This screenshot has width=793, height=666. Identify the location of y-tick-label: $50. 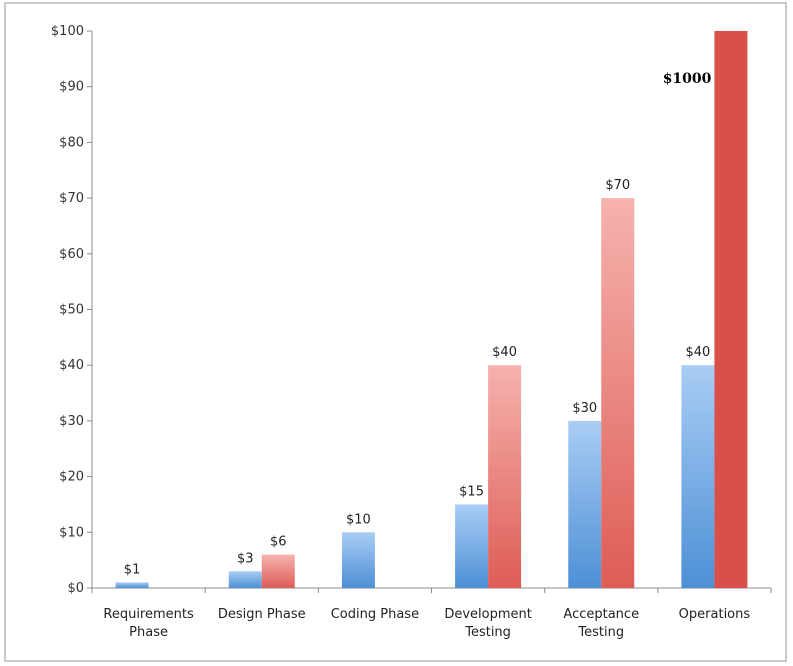
(71, 310).